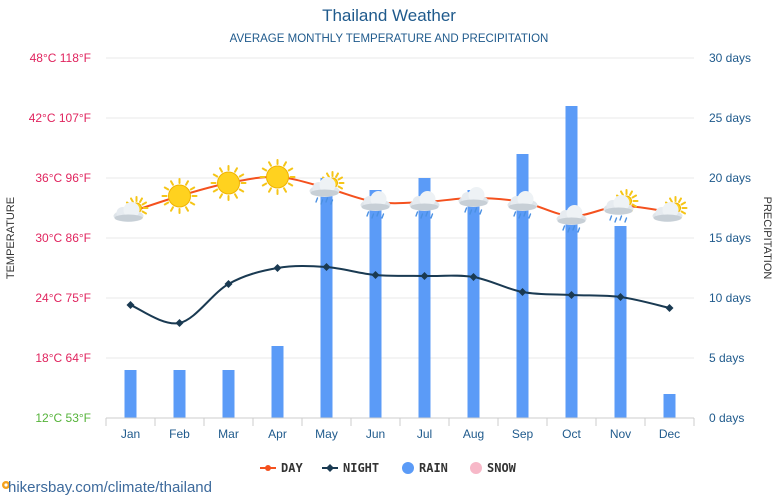 The width and height of the screenshot is (778, 496). I want to click on legend-label: DAY, so click(292, 468).